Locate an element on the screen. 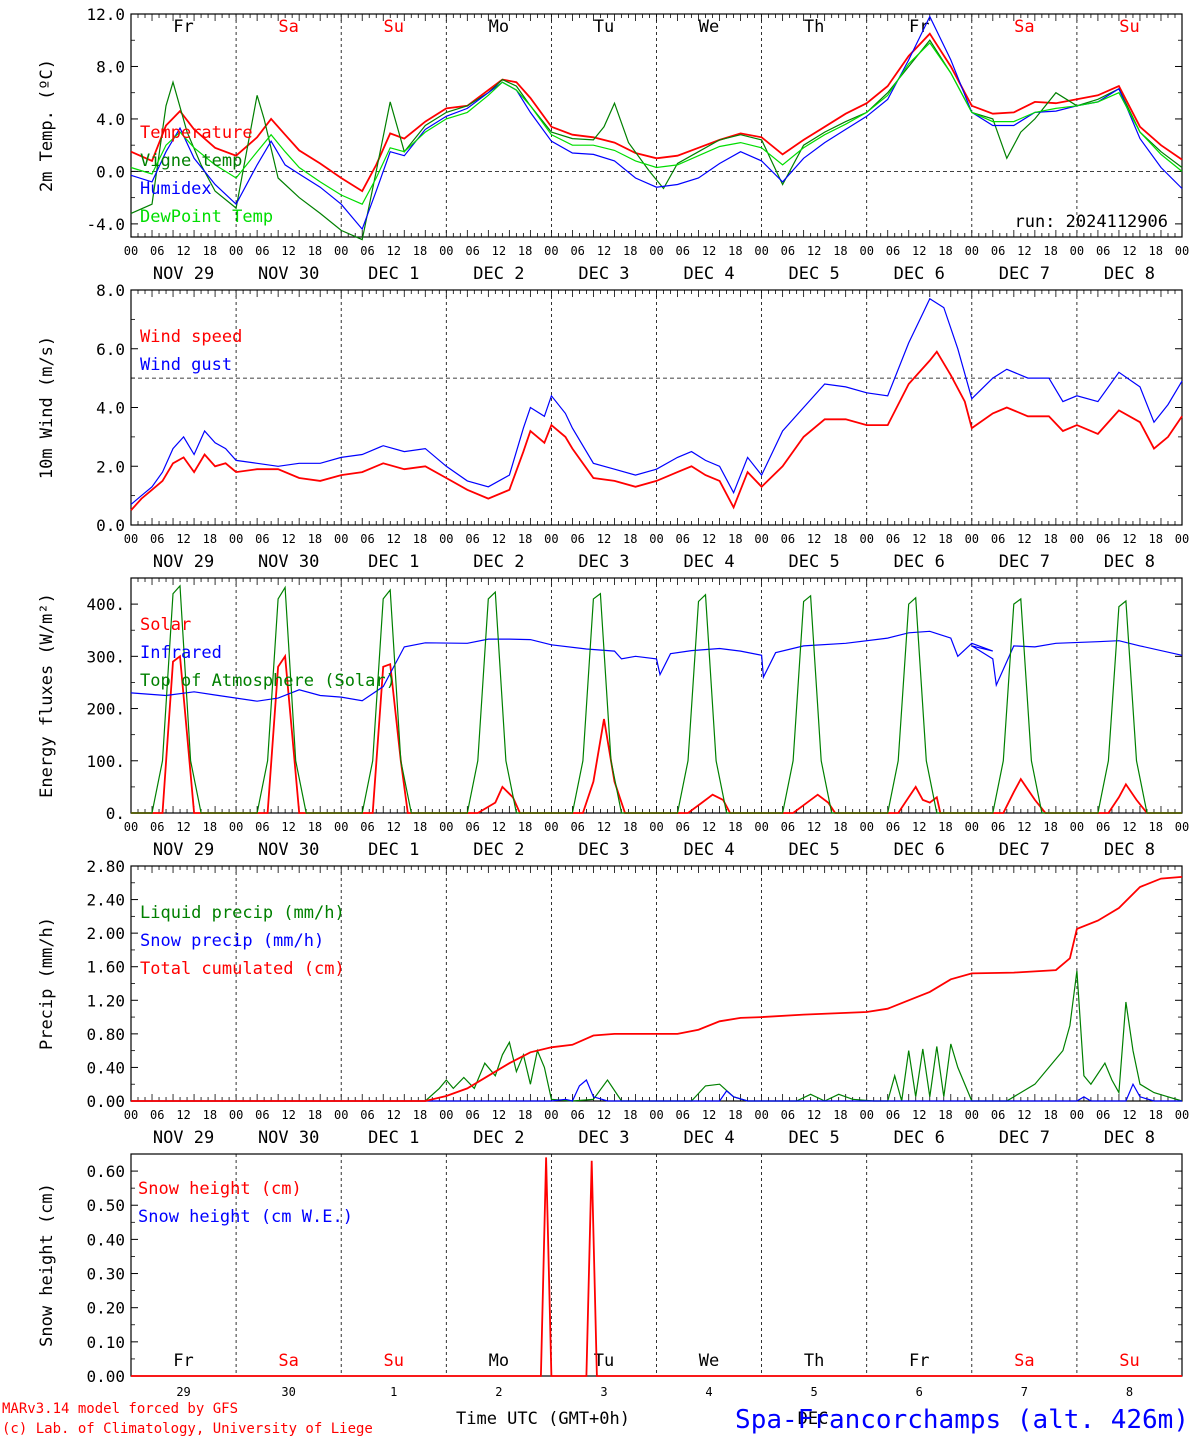  date-label: DEC 2 is located at coordinates (498, 1138).